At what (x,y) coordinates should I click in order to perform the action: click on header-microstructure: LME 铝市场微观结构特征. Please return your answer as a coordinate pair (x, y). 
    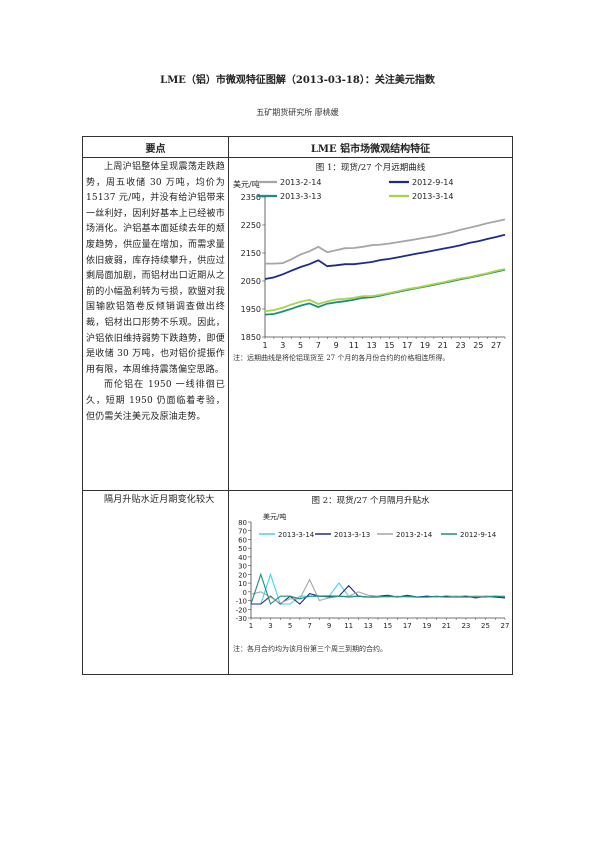
    Looking at the image, I should click on (370, 147).